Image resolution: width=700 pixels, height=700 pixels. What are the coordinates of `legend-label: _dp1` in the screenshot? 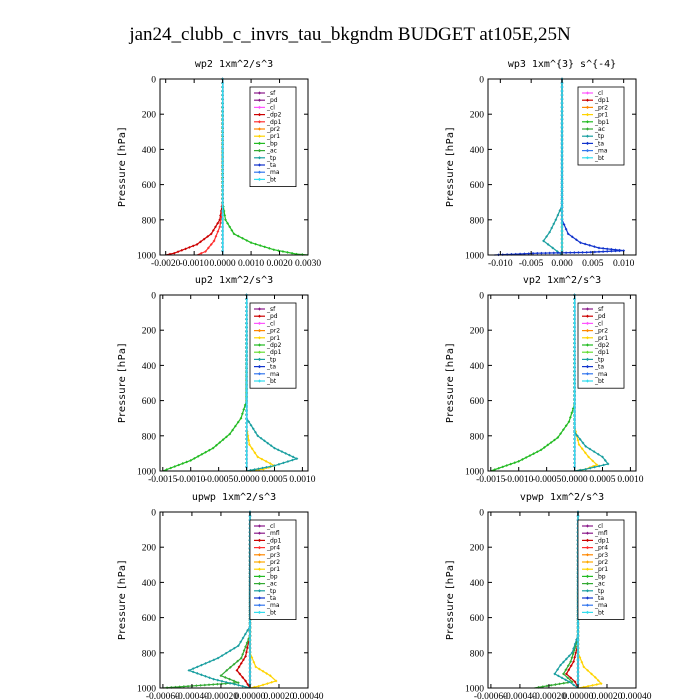 It's located at (602, 100).